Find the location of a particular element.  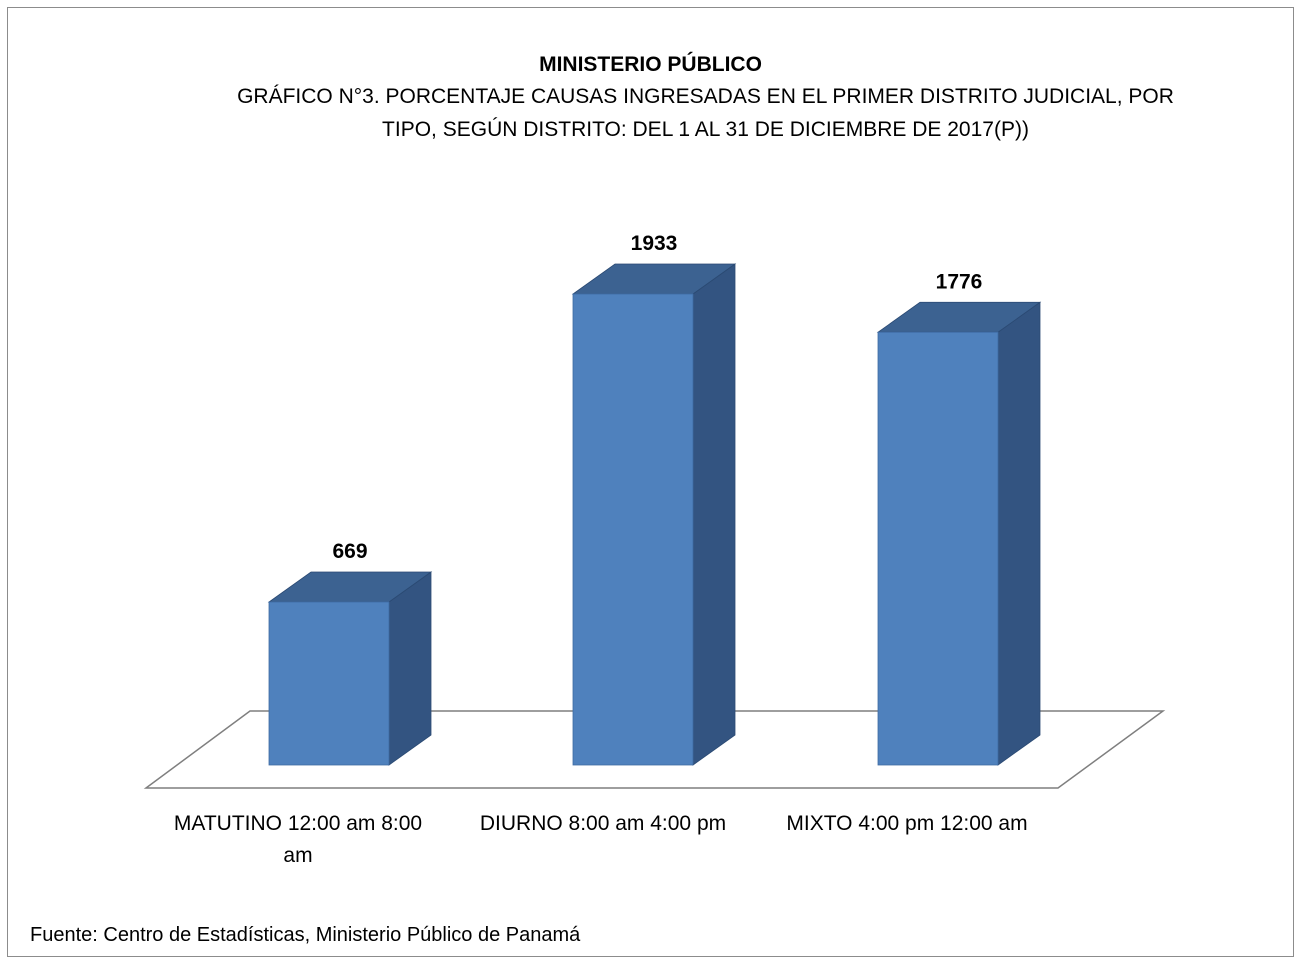

chart-floor is located at coordinates (654, 749).